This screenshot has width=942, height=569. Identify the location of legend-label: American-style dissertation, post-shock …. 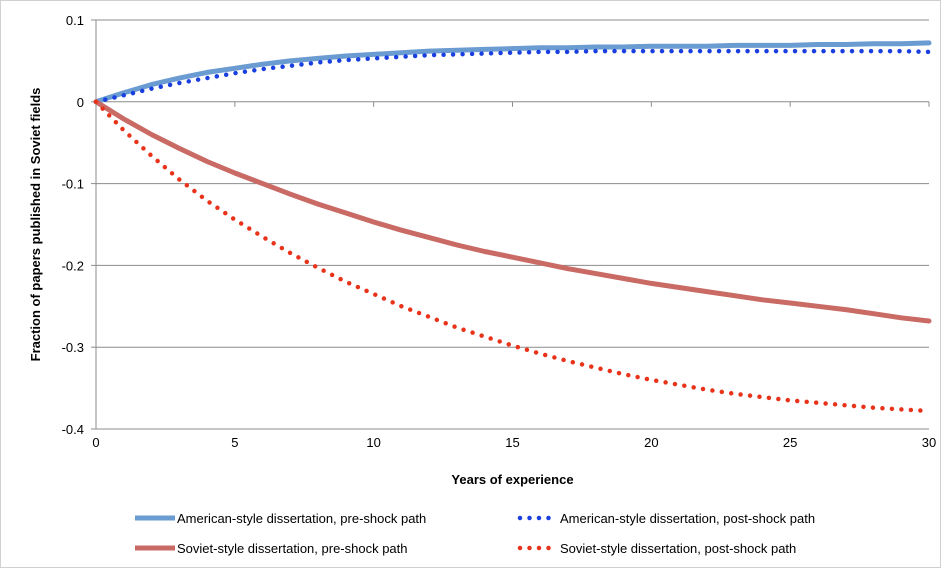
(687, 518).